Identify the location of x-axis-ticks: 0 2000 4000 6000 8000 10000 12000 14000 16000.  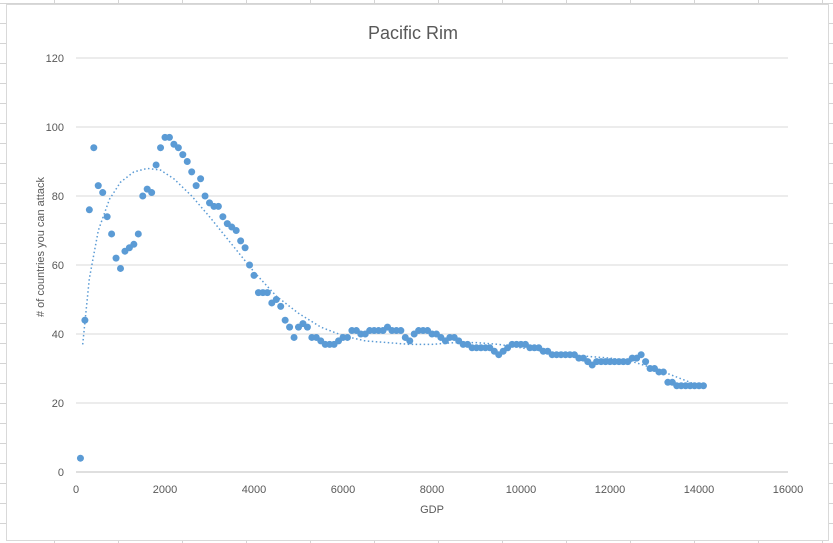
(438, 490).